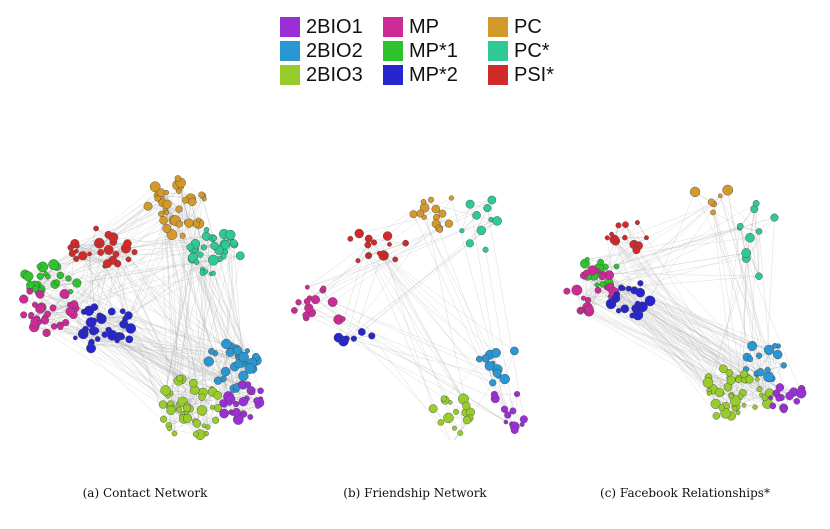 Image resolution: width=830 pixels, height=529 pixels. What do you see at coordinates (433, 51) in the screenshot?
I see `legend-label: MP*1` at bounding box center [433, 51].